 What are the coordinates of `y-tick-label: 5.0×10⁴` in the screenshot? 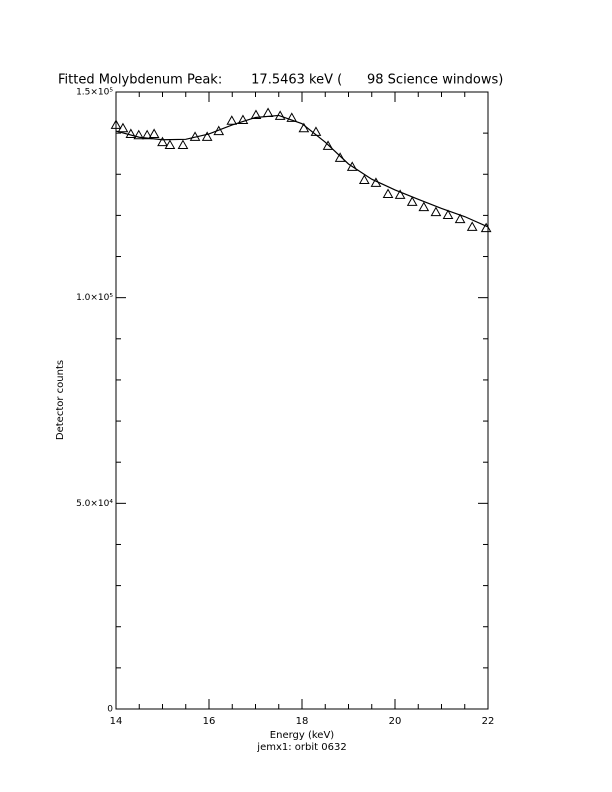 It's located at (94, 504).